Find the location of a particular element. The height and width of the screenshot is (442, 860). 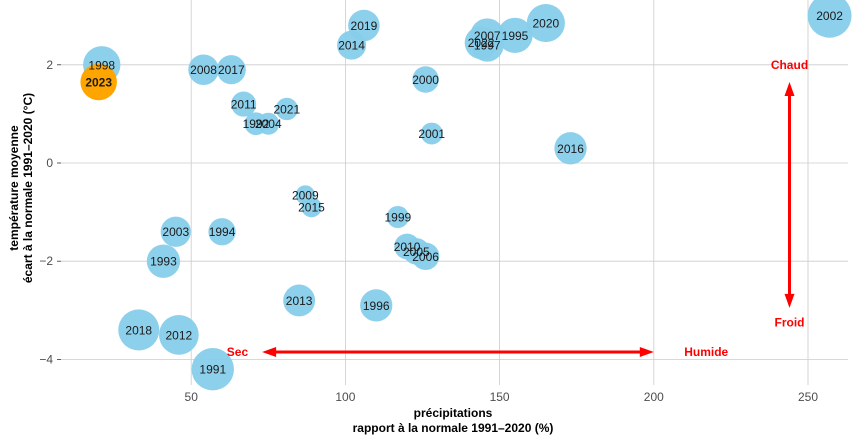

dry-annotation: Sec is located at coordinates (238, 352).